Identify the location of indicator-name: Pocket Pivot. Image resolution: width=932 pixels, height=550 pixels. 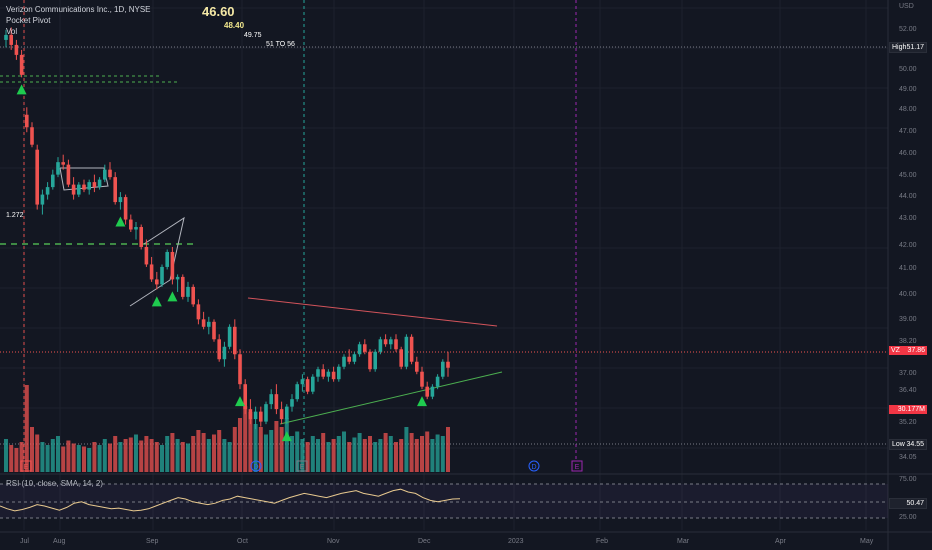
(28, 20).